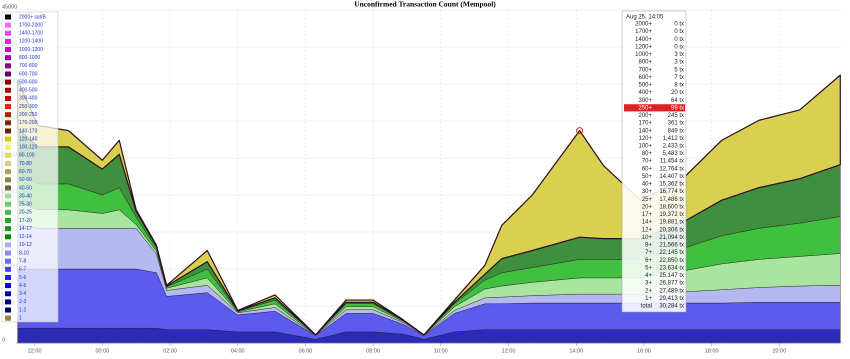  What do you see at coordinates (671, 207) in the screenshot?
I see `tooltip-value: 18,600 tx` at bounding box center [671, 207].